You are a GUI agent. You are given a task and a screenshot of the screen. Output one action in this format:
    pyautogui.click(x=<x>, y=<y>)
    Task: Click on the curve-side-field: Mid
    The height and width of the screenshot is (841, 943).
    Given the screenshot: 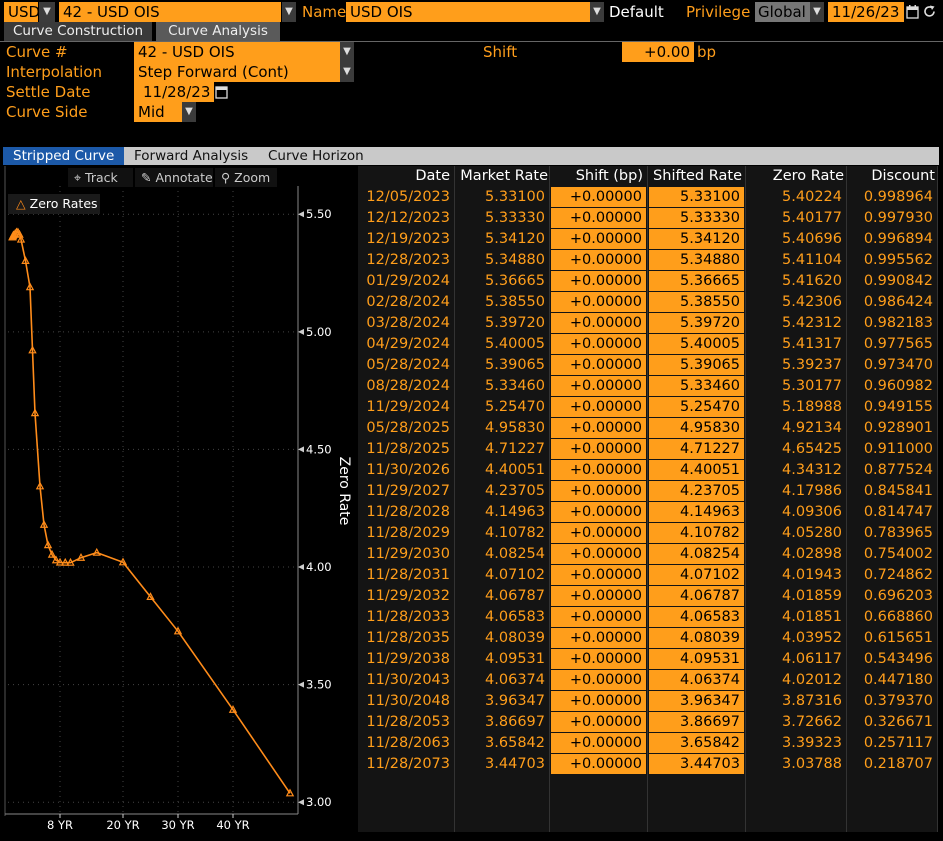 What is the action you would take?
    pyautogui.click(x=158, y=112)
    